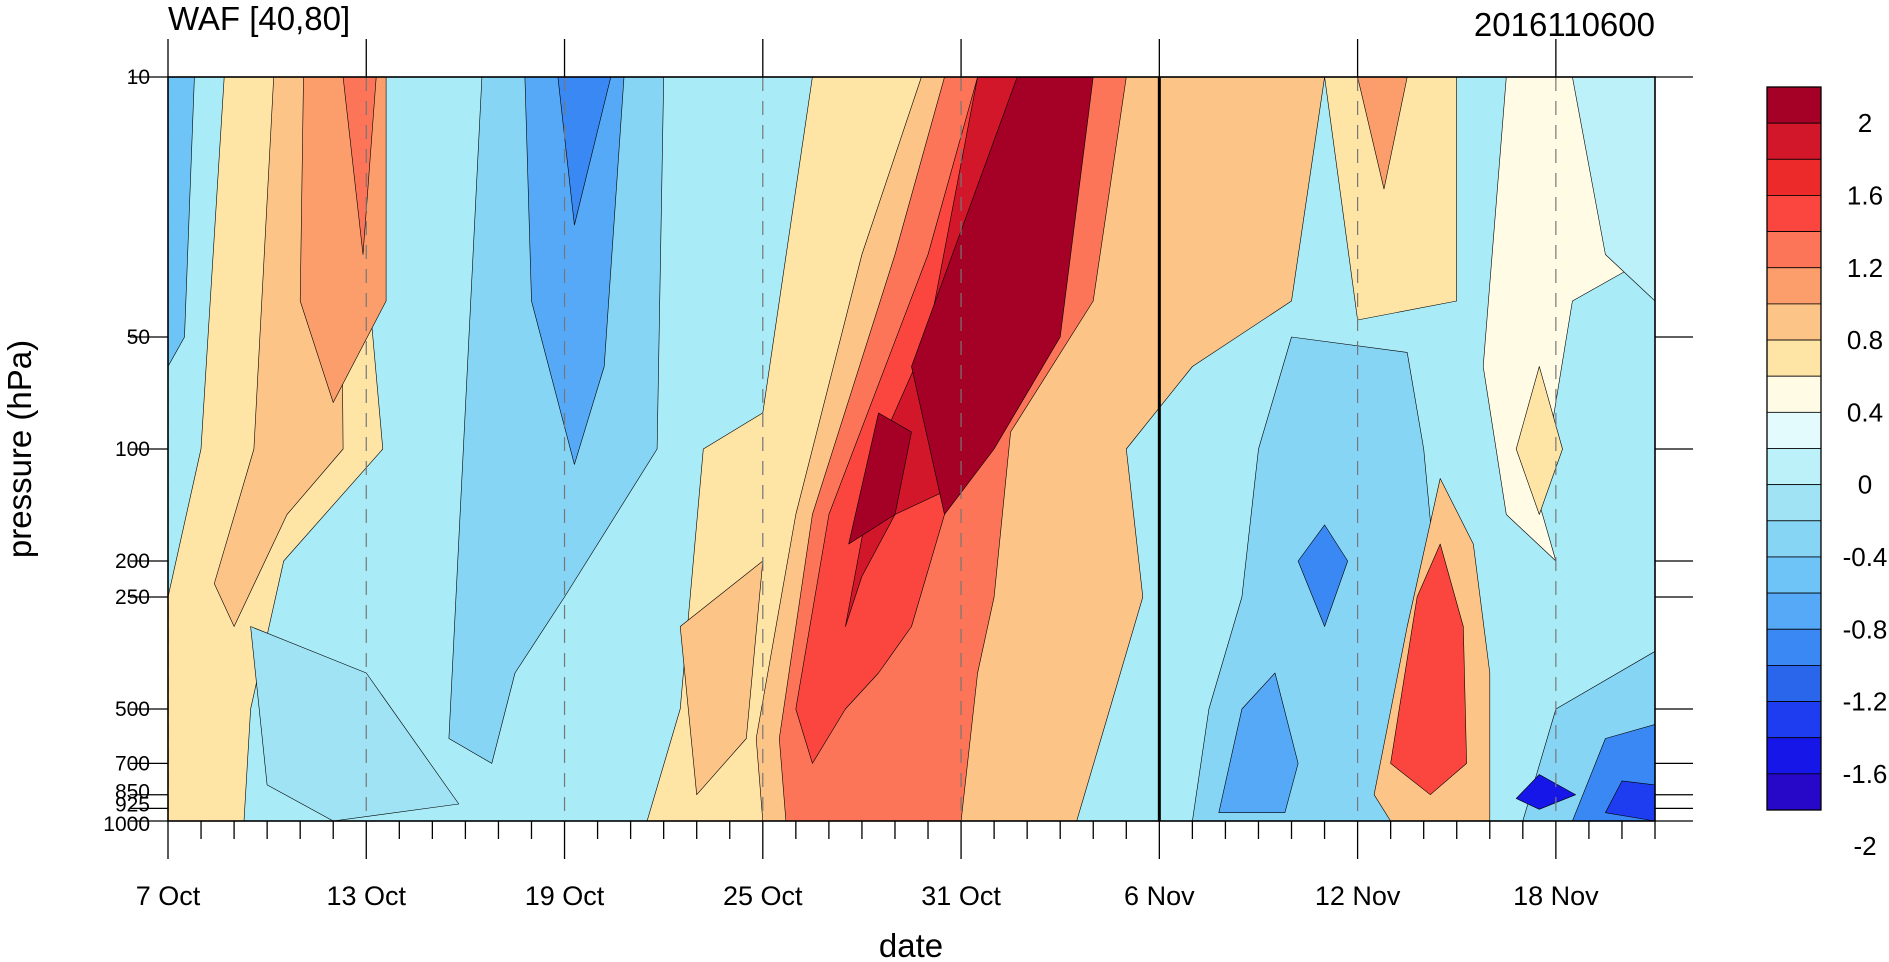  Describe the element at coordinates (1002, 296) in the screenshot. I see `pos-max-core` at that location.